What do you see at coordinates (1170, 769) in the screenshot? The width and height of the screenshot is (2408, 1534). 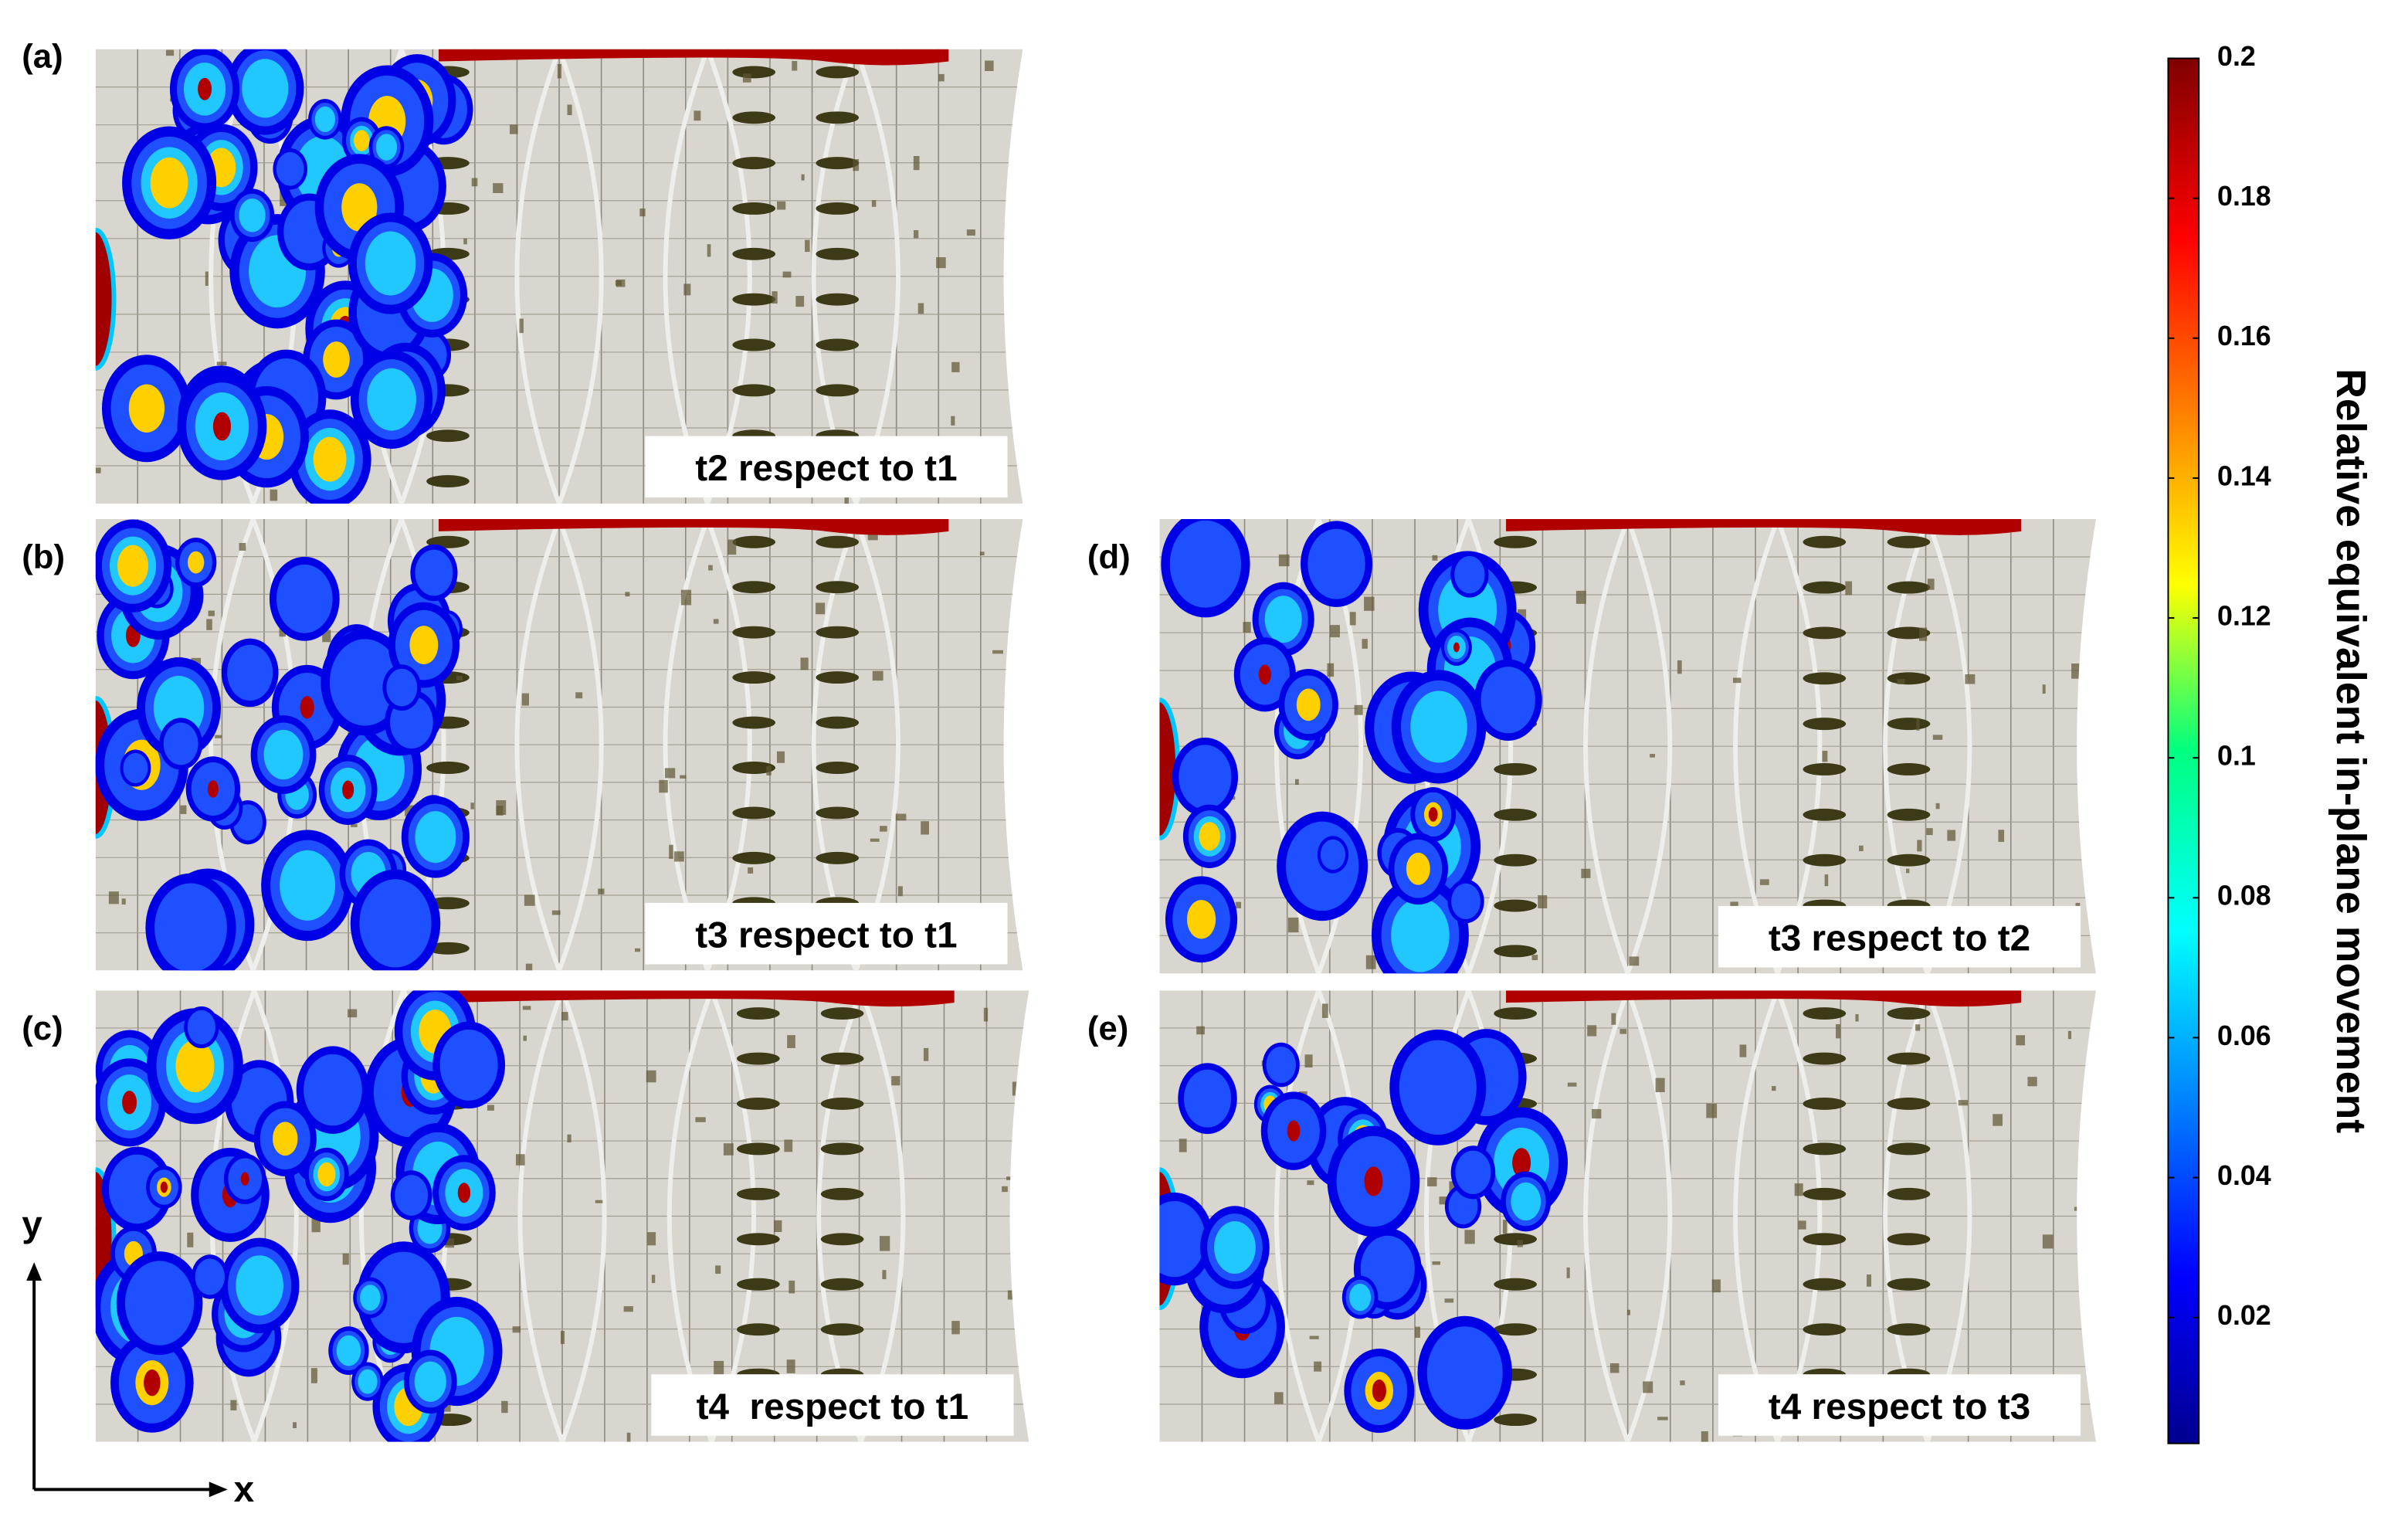 I see `edge-blob` at bounding box center [1170, 769].